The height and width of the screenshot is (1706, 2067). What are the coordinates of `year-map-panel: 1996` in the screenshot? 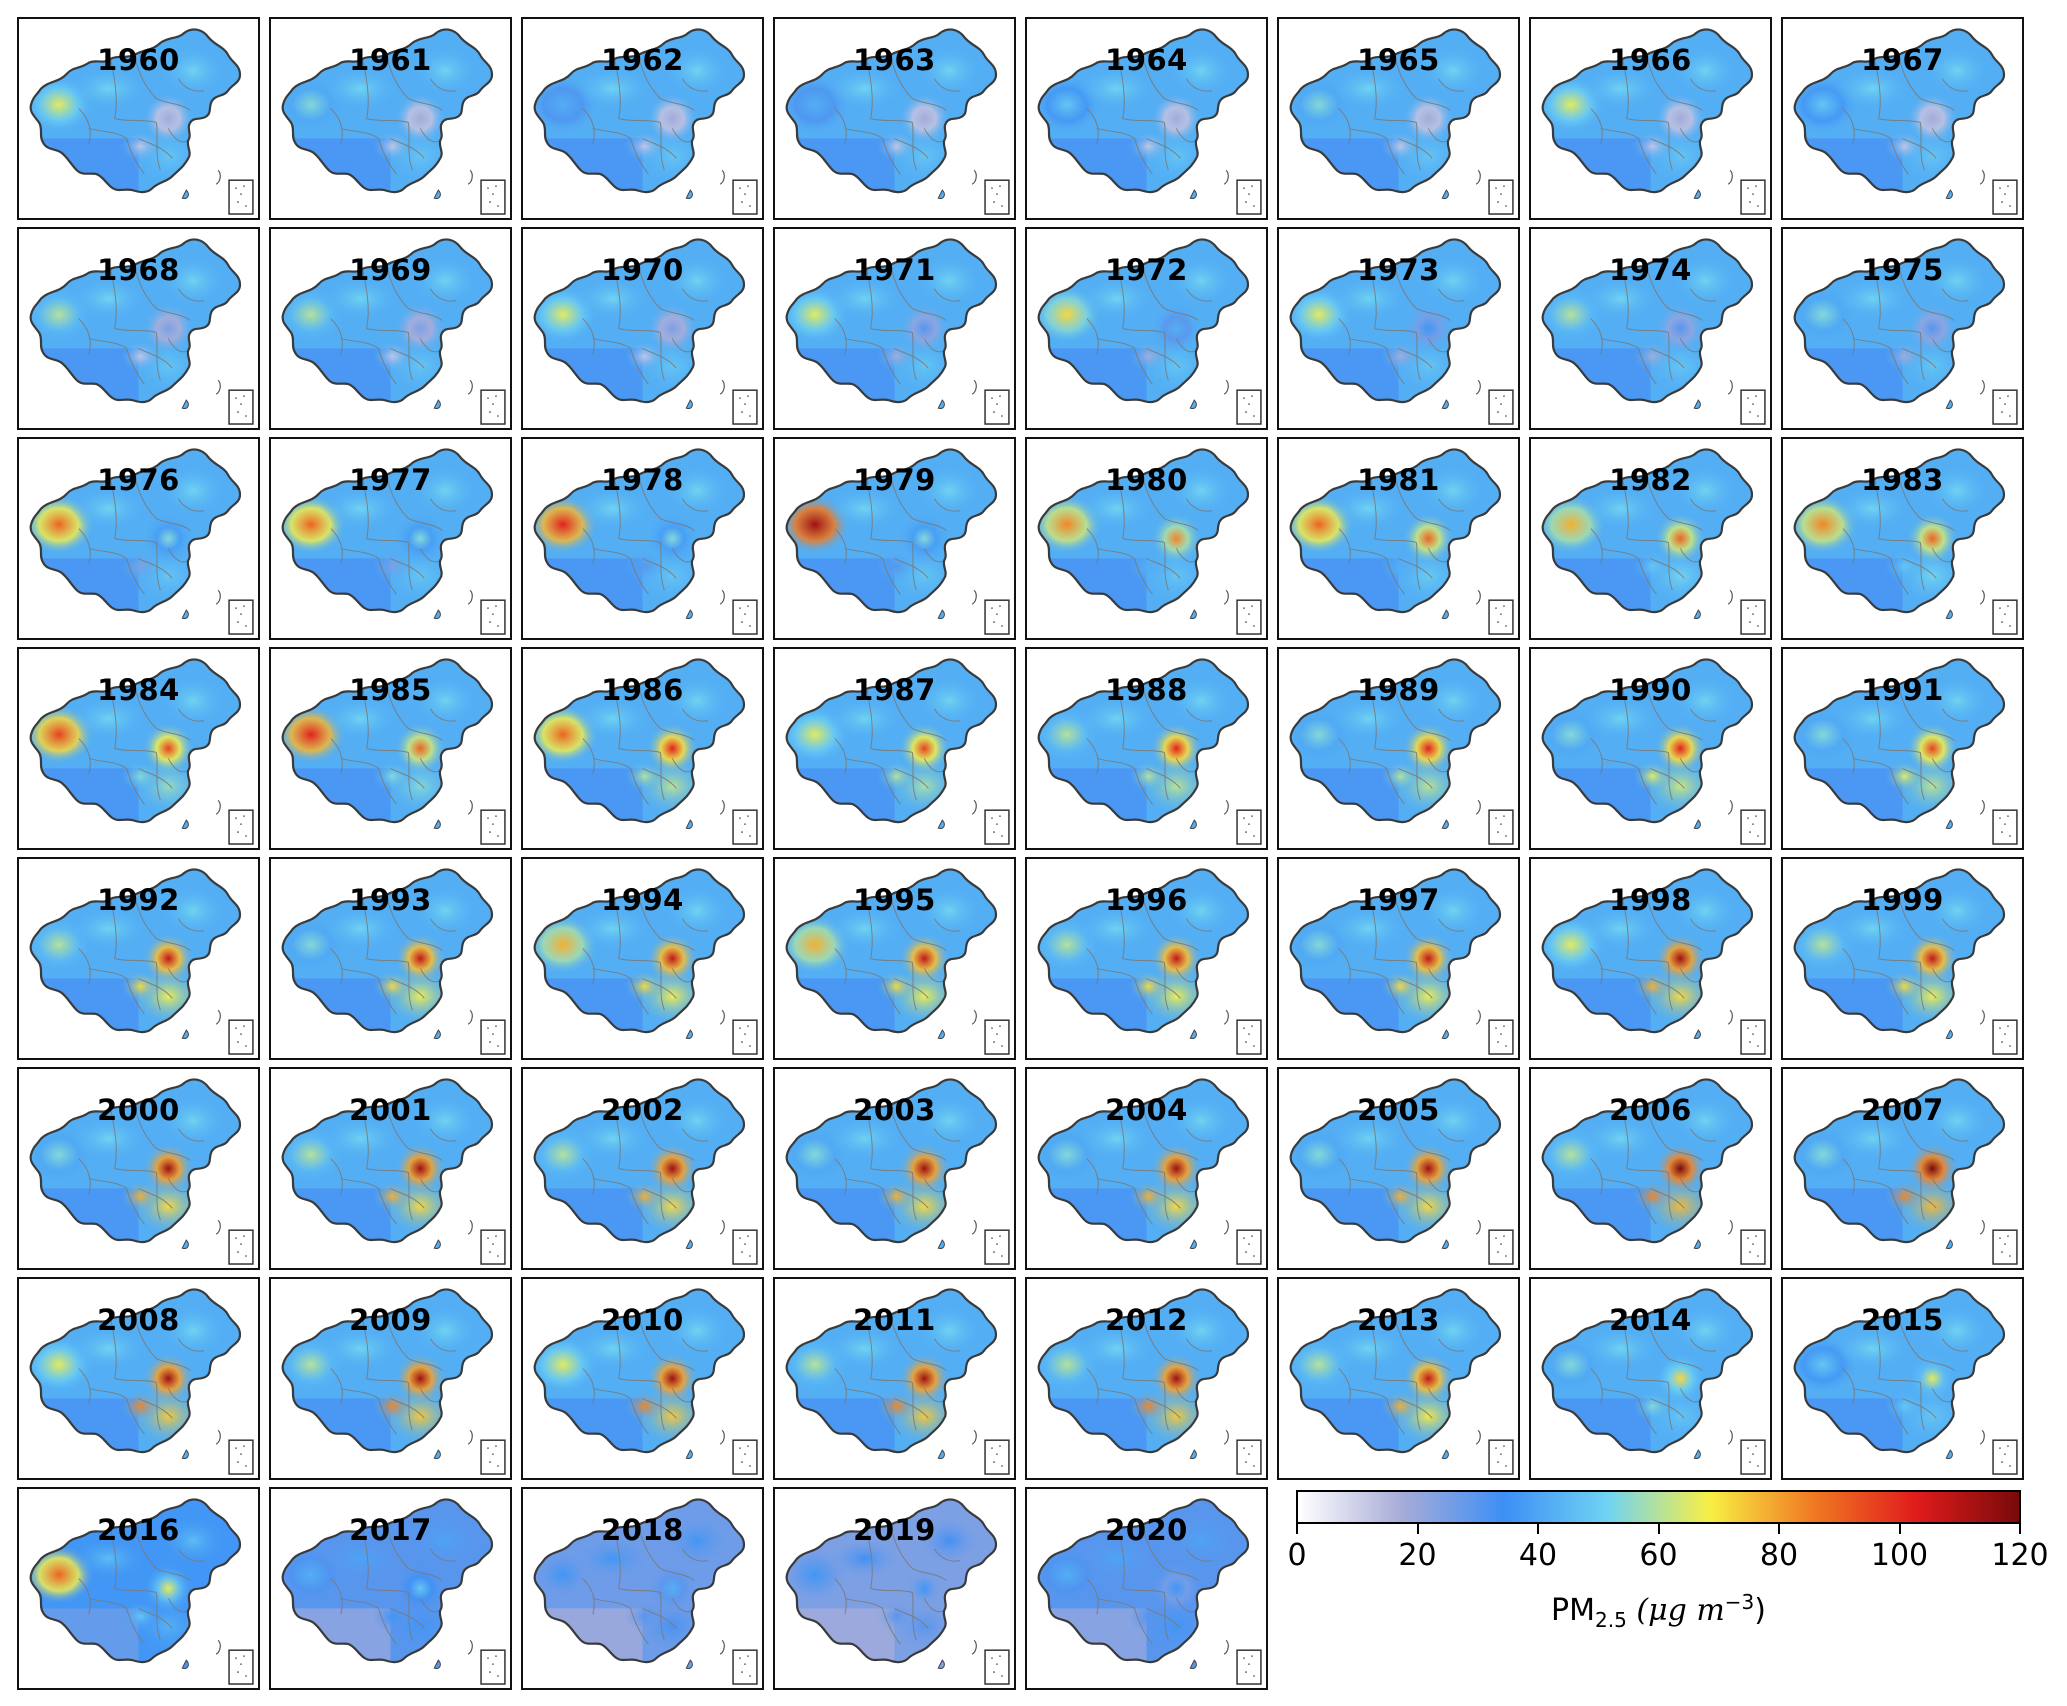 It's located at (1146, 958).